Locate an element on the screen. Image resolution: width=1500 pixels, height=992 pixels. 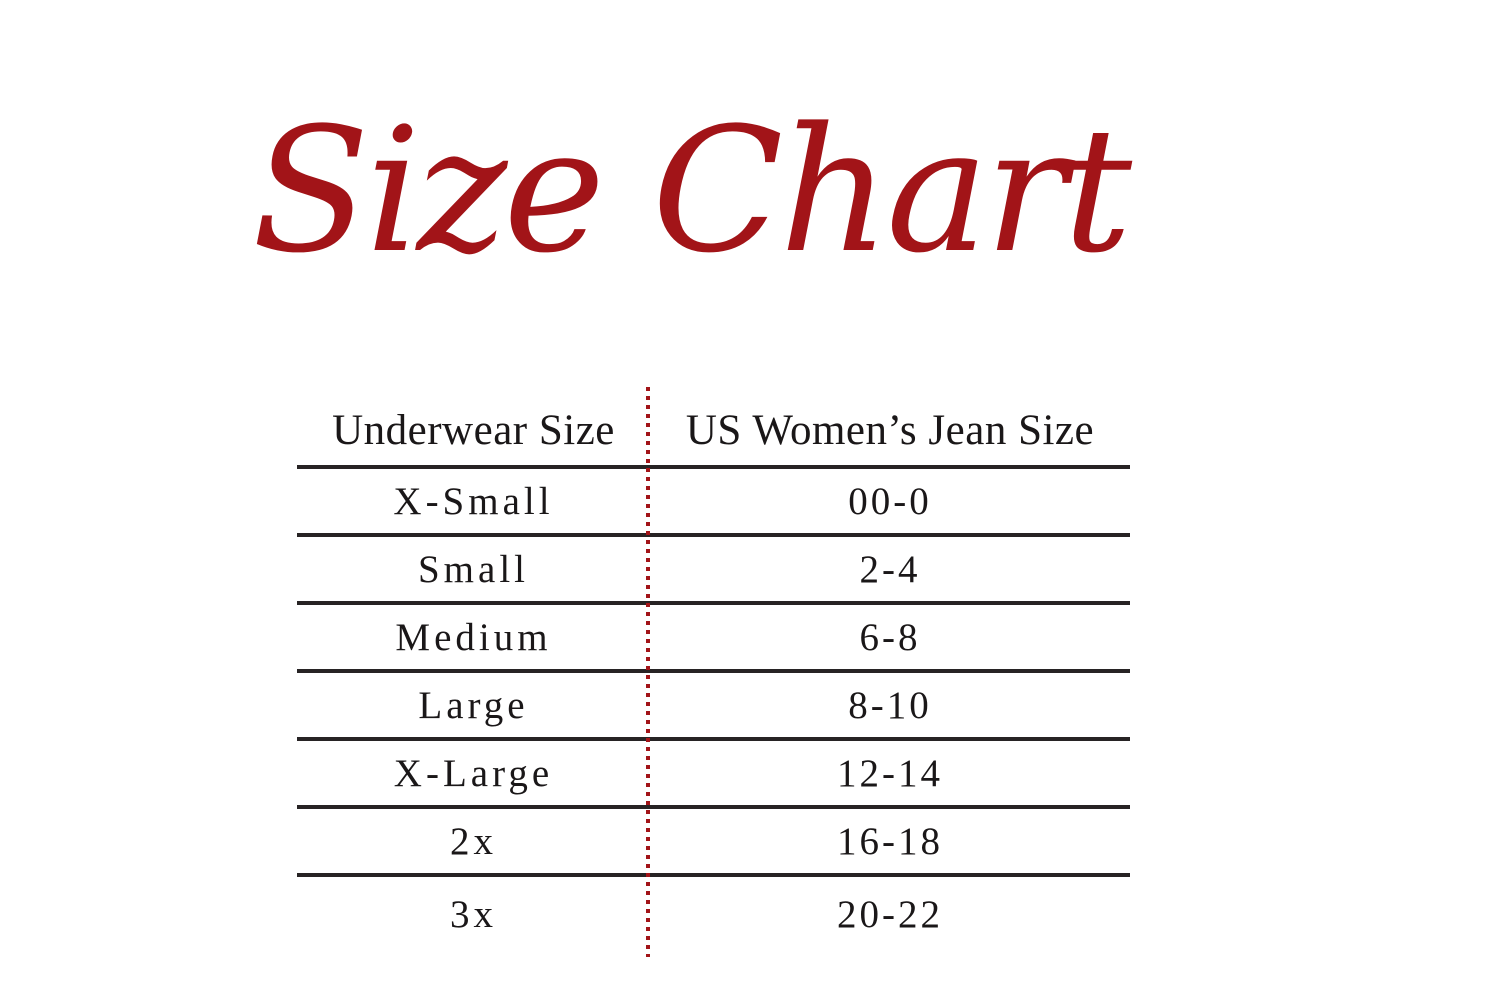
underwear-size-cell: Medium is located at coordinates (473, 637).